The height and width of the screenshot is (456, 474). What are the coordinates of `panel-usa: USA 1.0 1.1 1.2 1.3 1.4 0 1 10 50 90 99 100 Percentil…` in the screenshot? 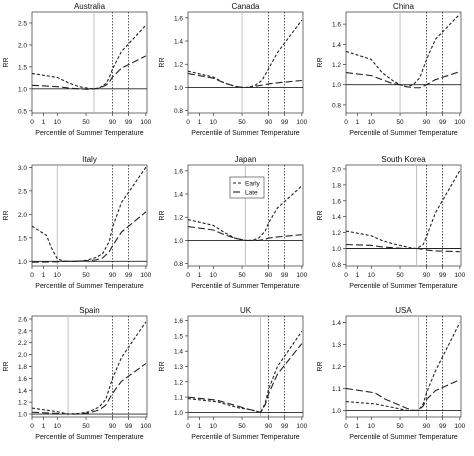 It's located at (391, 373).